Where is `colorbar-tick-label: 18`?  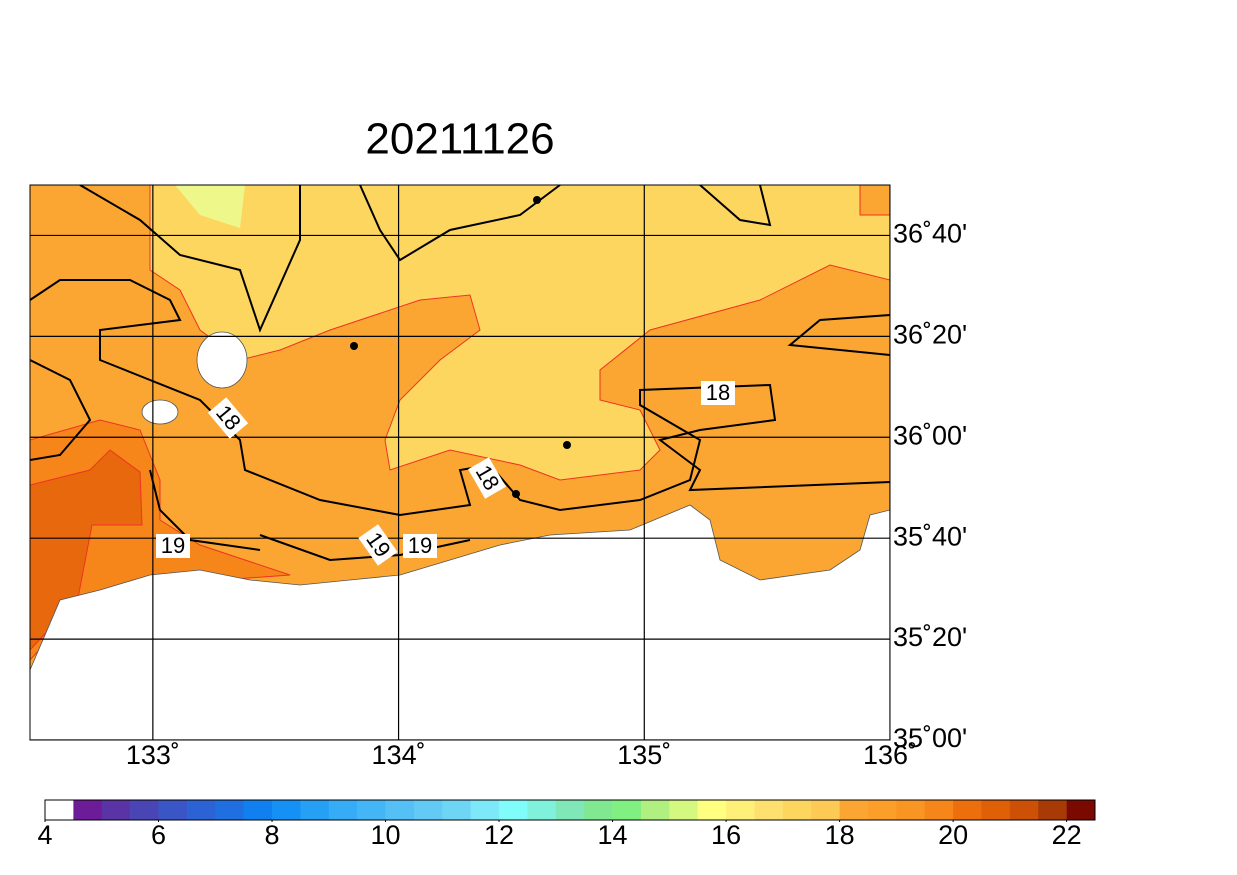
colorbar-tick-label: 18 is located at coordinates (840, 835).